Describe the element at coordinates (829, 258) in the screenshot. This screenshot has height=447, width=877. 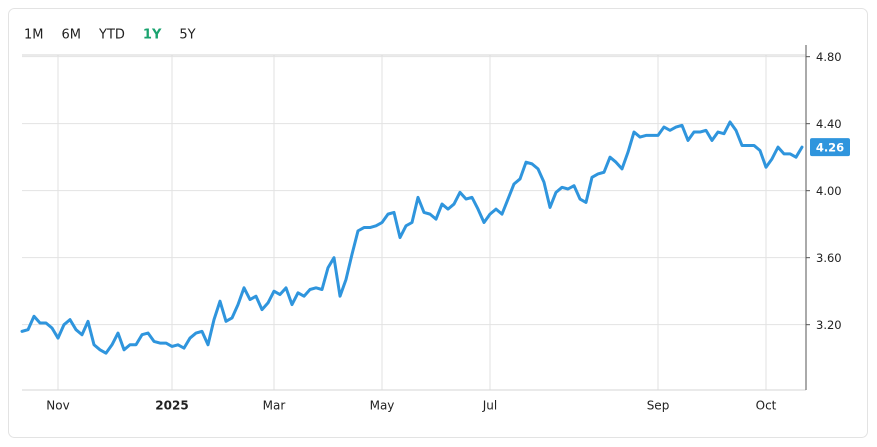
I see `y-tick-label: 3.60` at that location.